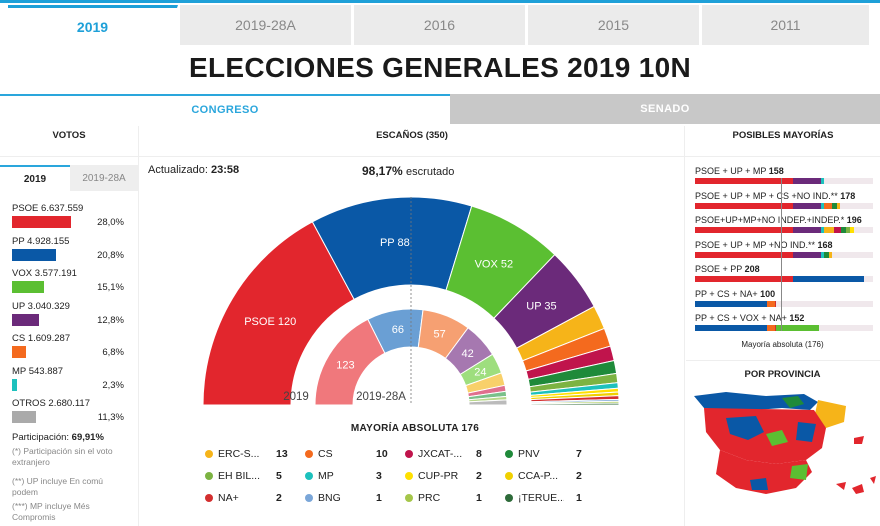 The image size is (880, 526). What do you see at coordinates (113, 385) in the screenshot?
I see `vote-pct: 2,3%` at bounding box center [113, 385].